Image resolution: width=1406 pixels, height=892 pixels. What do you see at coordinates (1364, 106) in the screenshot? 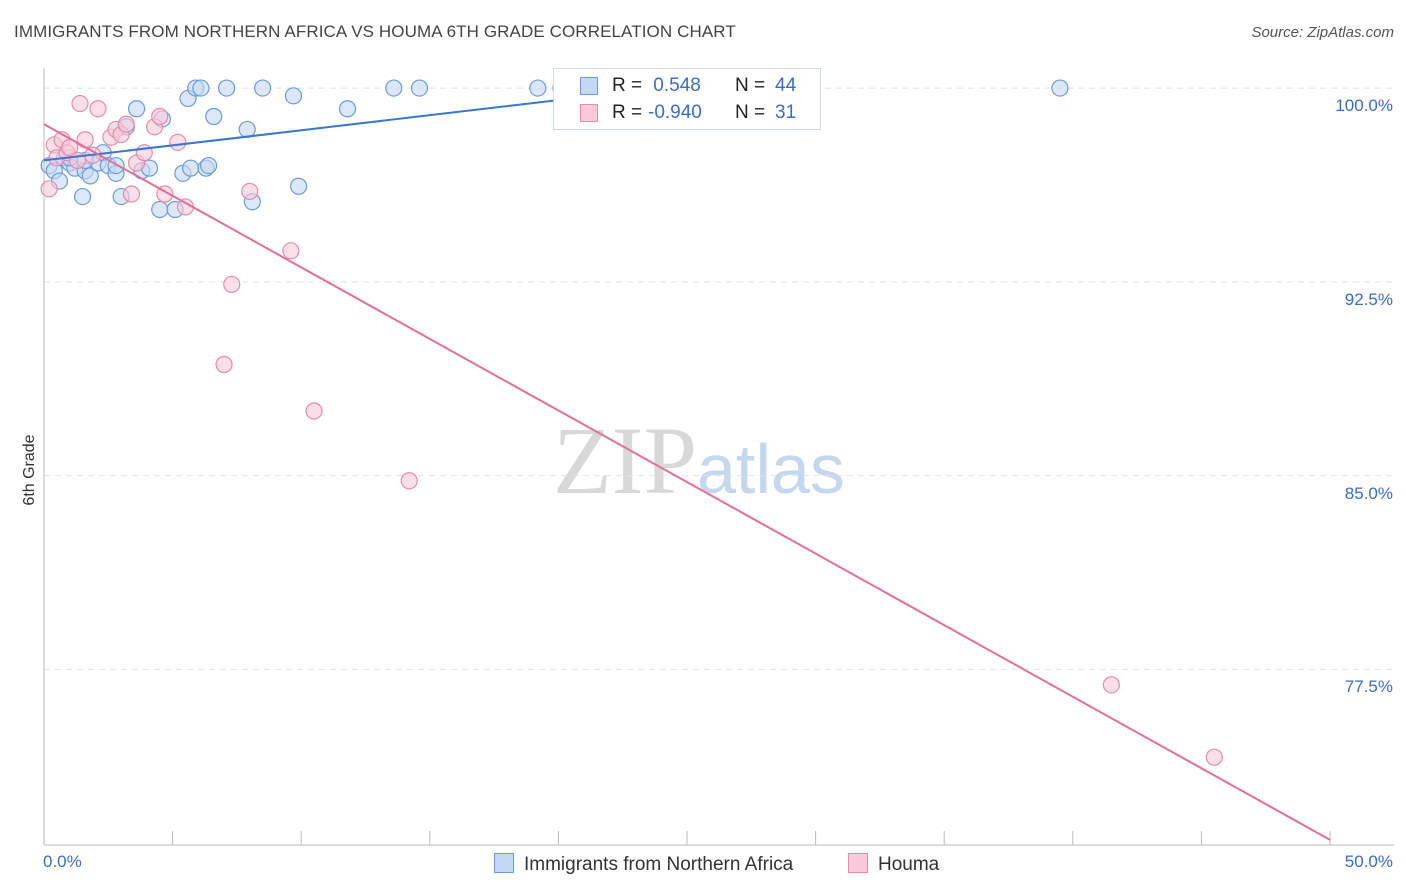
I see `y-tick-label: 100.0%` at bounding box center [1364, 106].